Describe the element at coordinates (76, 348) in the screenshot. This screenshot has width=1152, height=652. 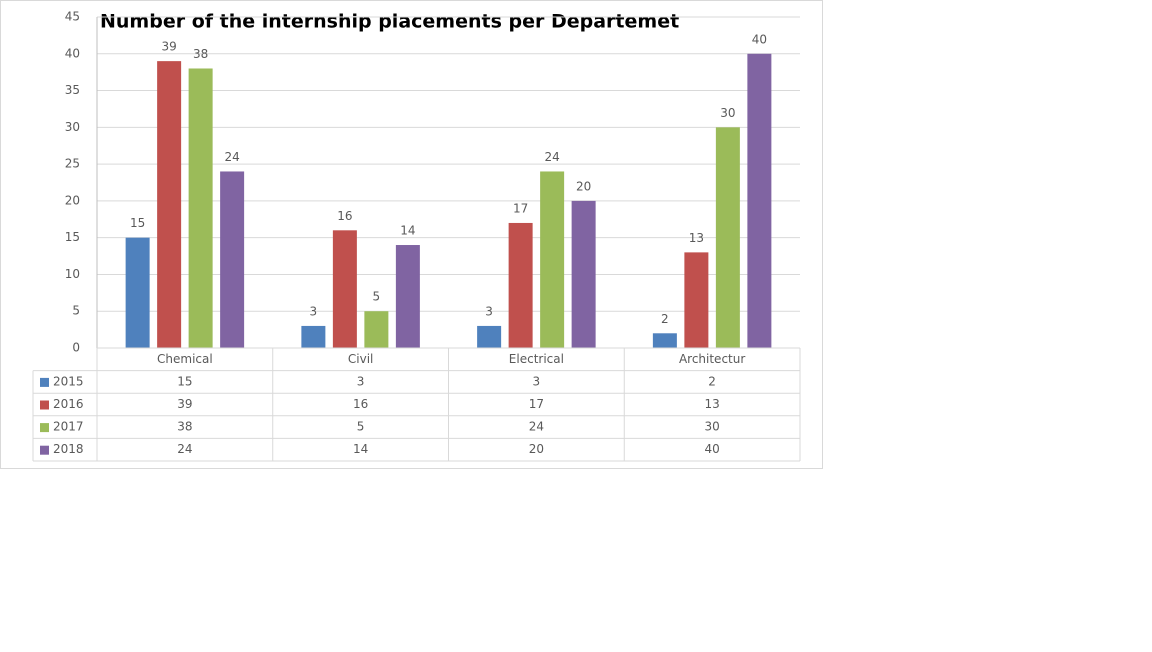
I see `y-tick-label: 0` at that location.